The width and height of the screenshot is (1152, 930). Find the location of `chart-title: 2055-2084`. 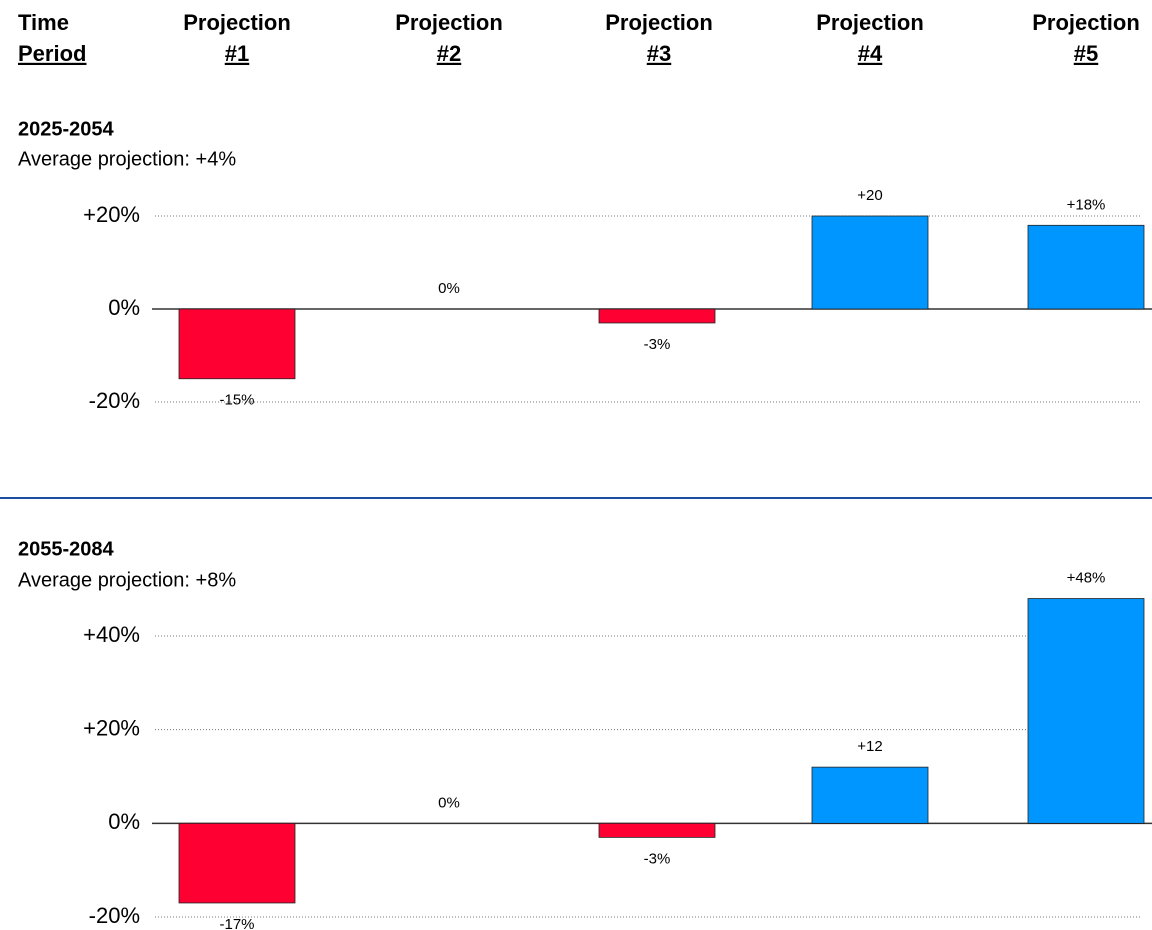

chart-title: 2055-2084 is located at coordinates (66, 549).